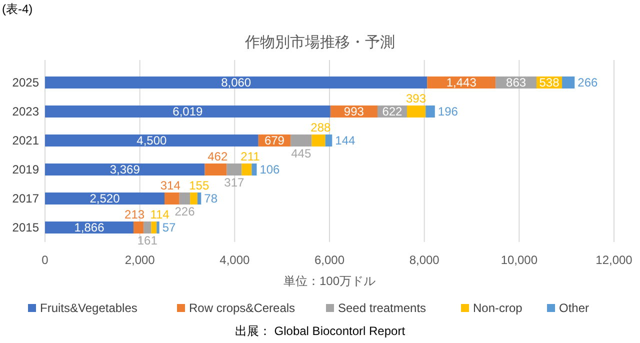  I want to click on text: (表-4), so click(17, 9).